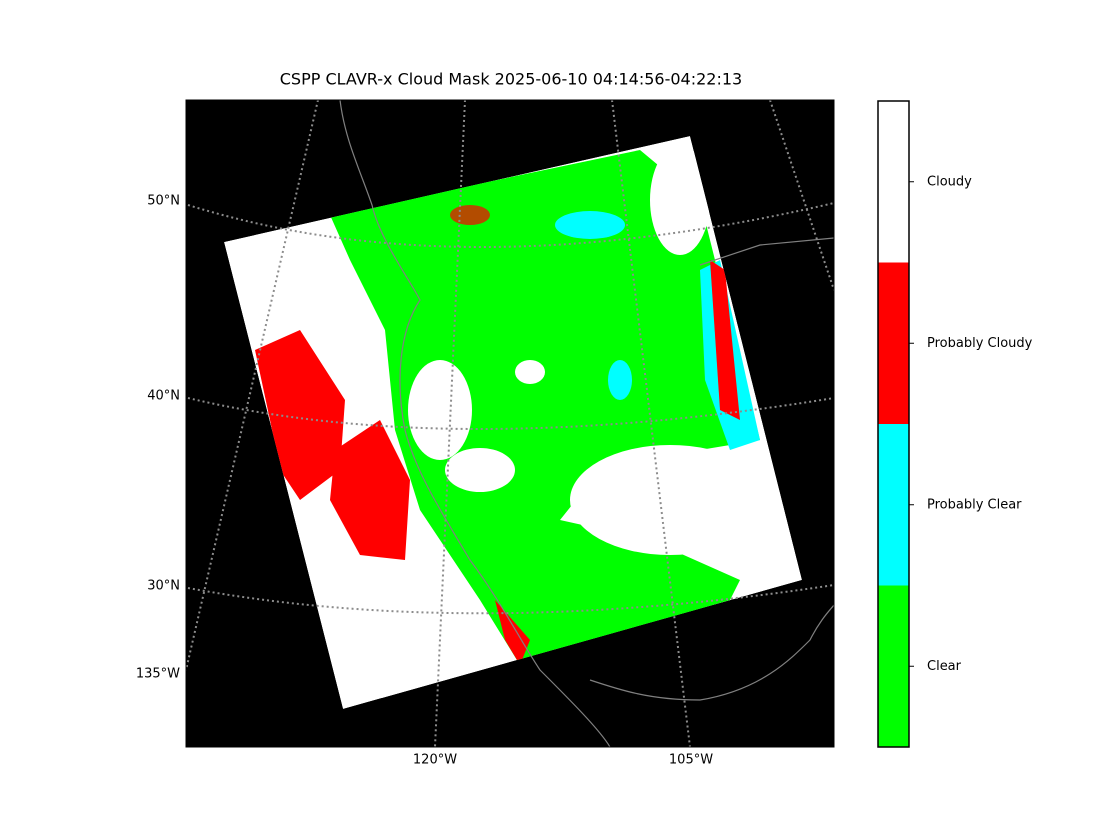 This screenshot has width=1120, height=840. Describe the element at coordinates (163, 586) in the screenshot. I see `lat-label: 30°N` at that location.